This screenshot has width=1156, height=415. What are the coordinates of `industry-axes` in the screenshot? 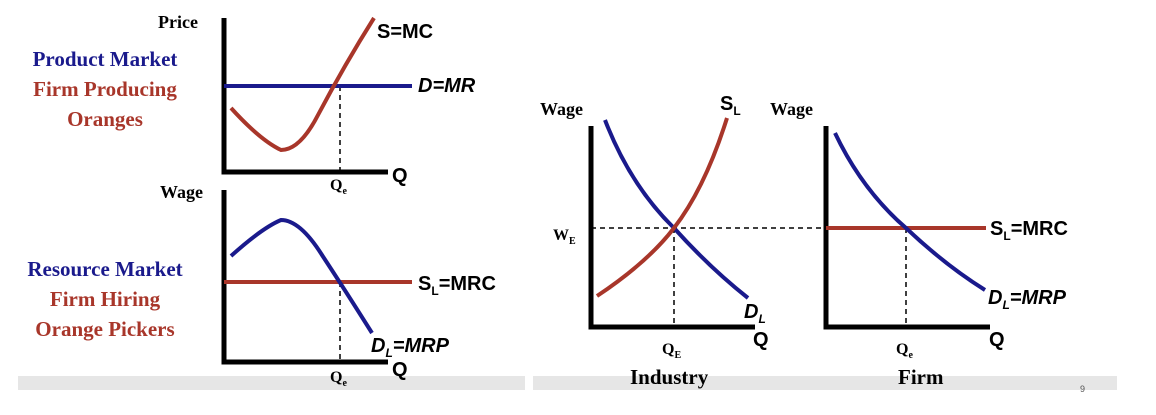 It's located at (671, 228).